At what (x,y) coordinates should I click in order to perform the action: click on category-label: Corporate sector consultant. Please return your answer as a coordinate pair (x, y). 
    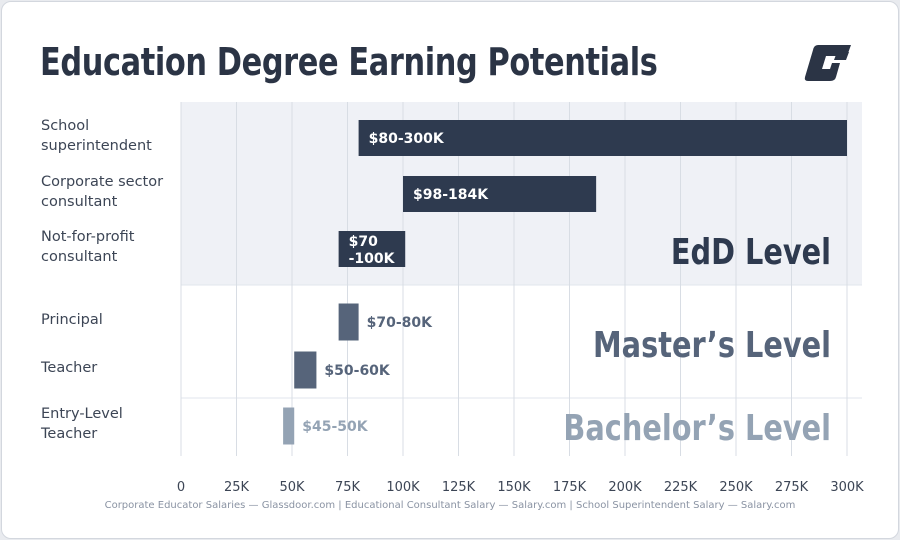
    Looking at the image, I should click on (102, 192).